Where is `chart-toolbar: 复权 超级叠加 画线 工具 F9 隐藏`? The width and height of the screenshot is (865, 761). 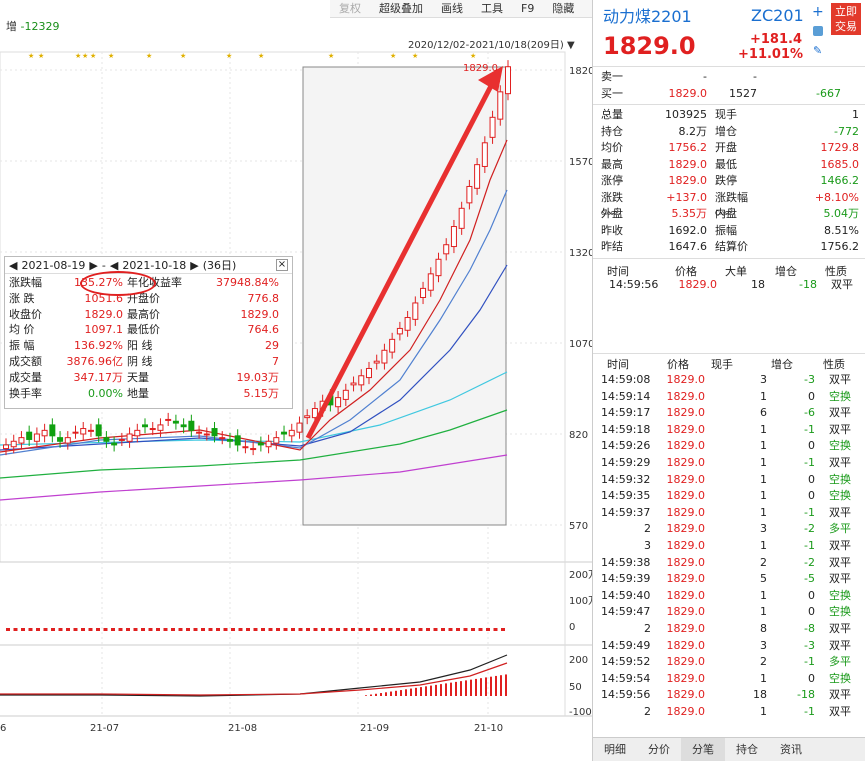
chart-toolbar: 复权 超级叠加 画线 工具 F9 隐藏 is located at coordinates (461, 9).